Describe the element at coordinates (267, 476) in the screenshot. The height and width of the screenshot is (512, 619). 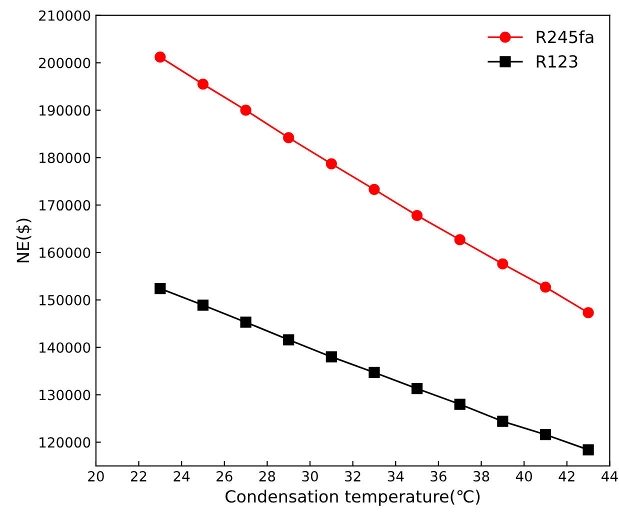
I see `x-tick-label: 28` at that location.